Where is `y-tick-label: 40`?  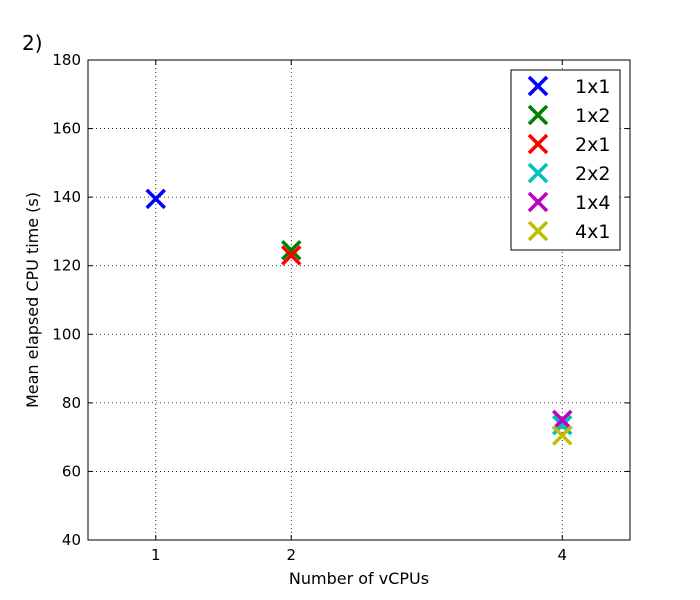 y-tick-label: 40 is located at coordinates (71, 540).